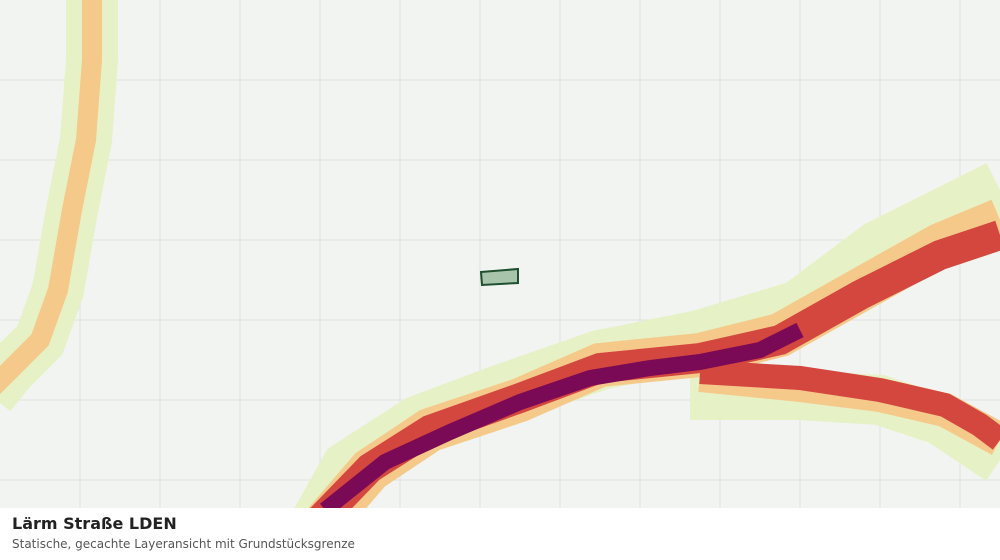 The image size is (1000, 560). I want to click on parcel-boundary, so click(499, 277).